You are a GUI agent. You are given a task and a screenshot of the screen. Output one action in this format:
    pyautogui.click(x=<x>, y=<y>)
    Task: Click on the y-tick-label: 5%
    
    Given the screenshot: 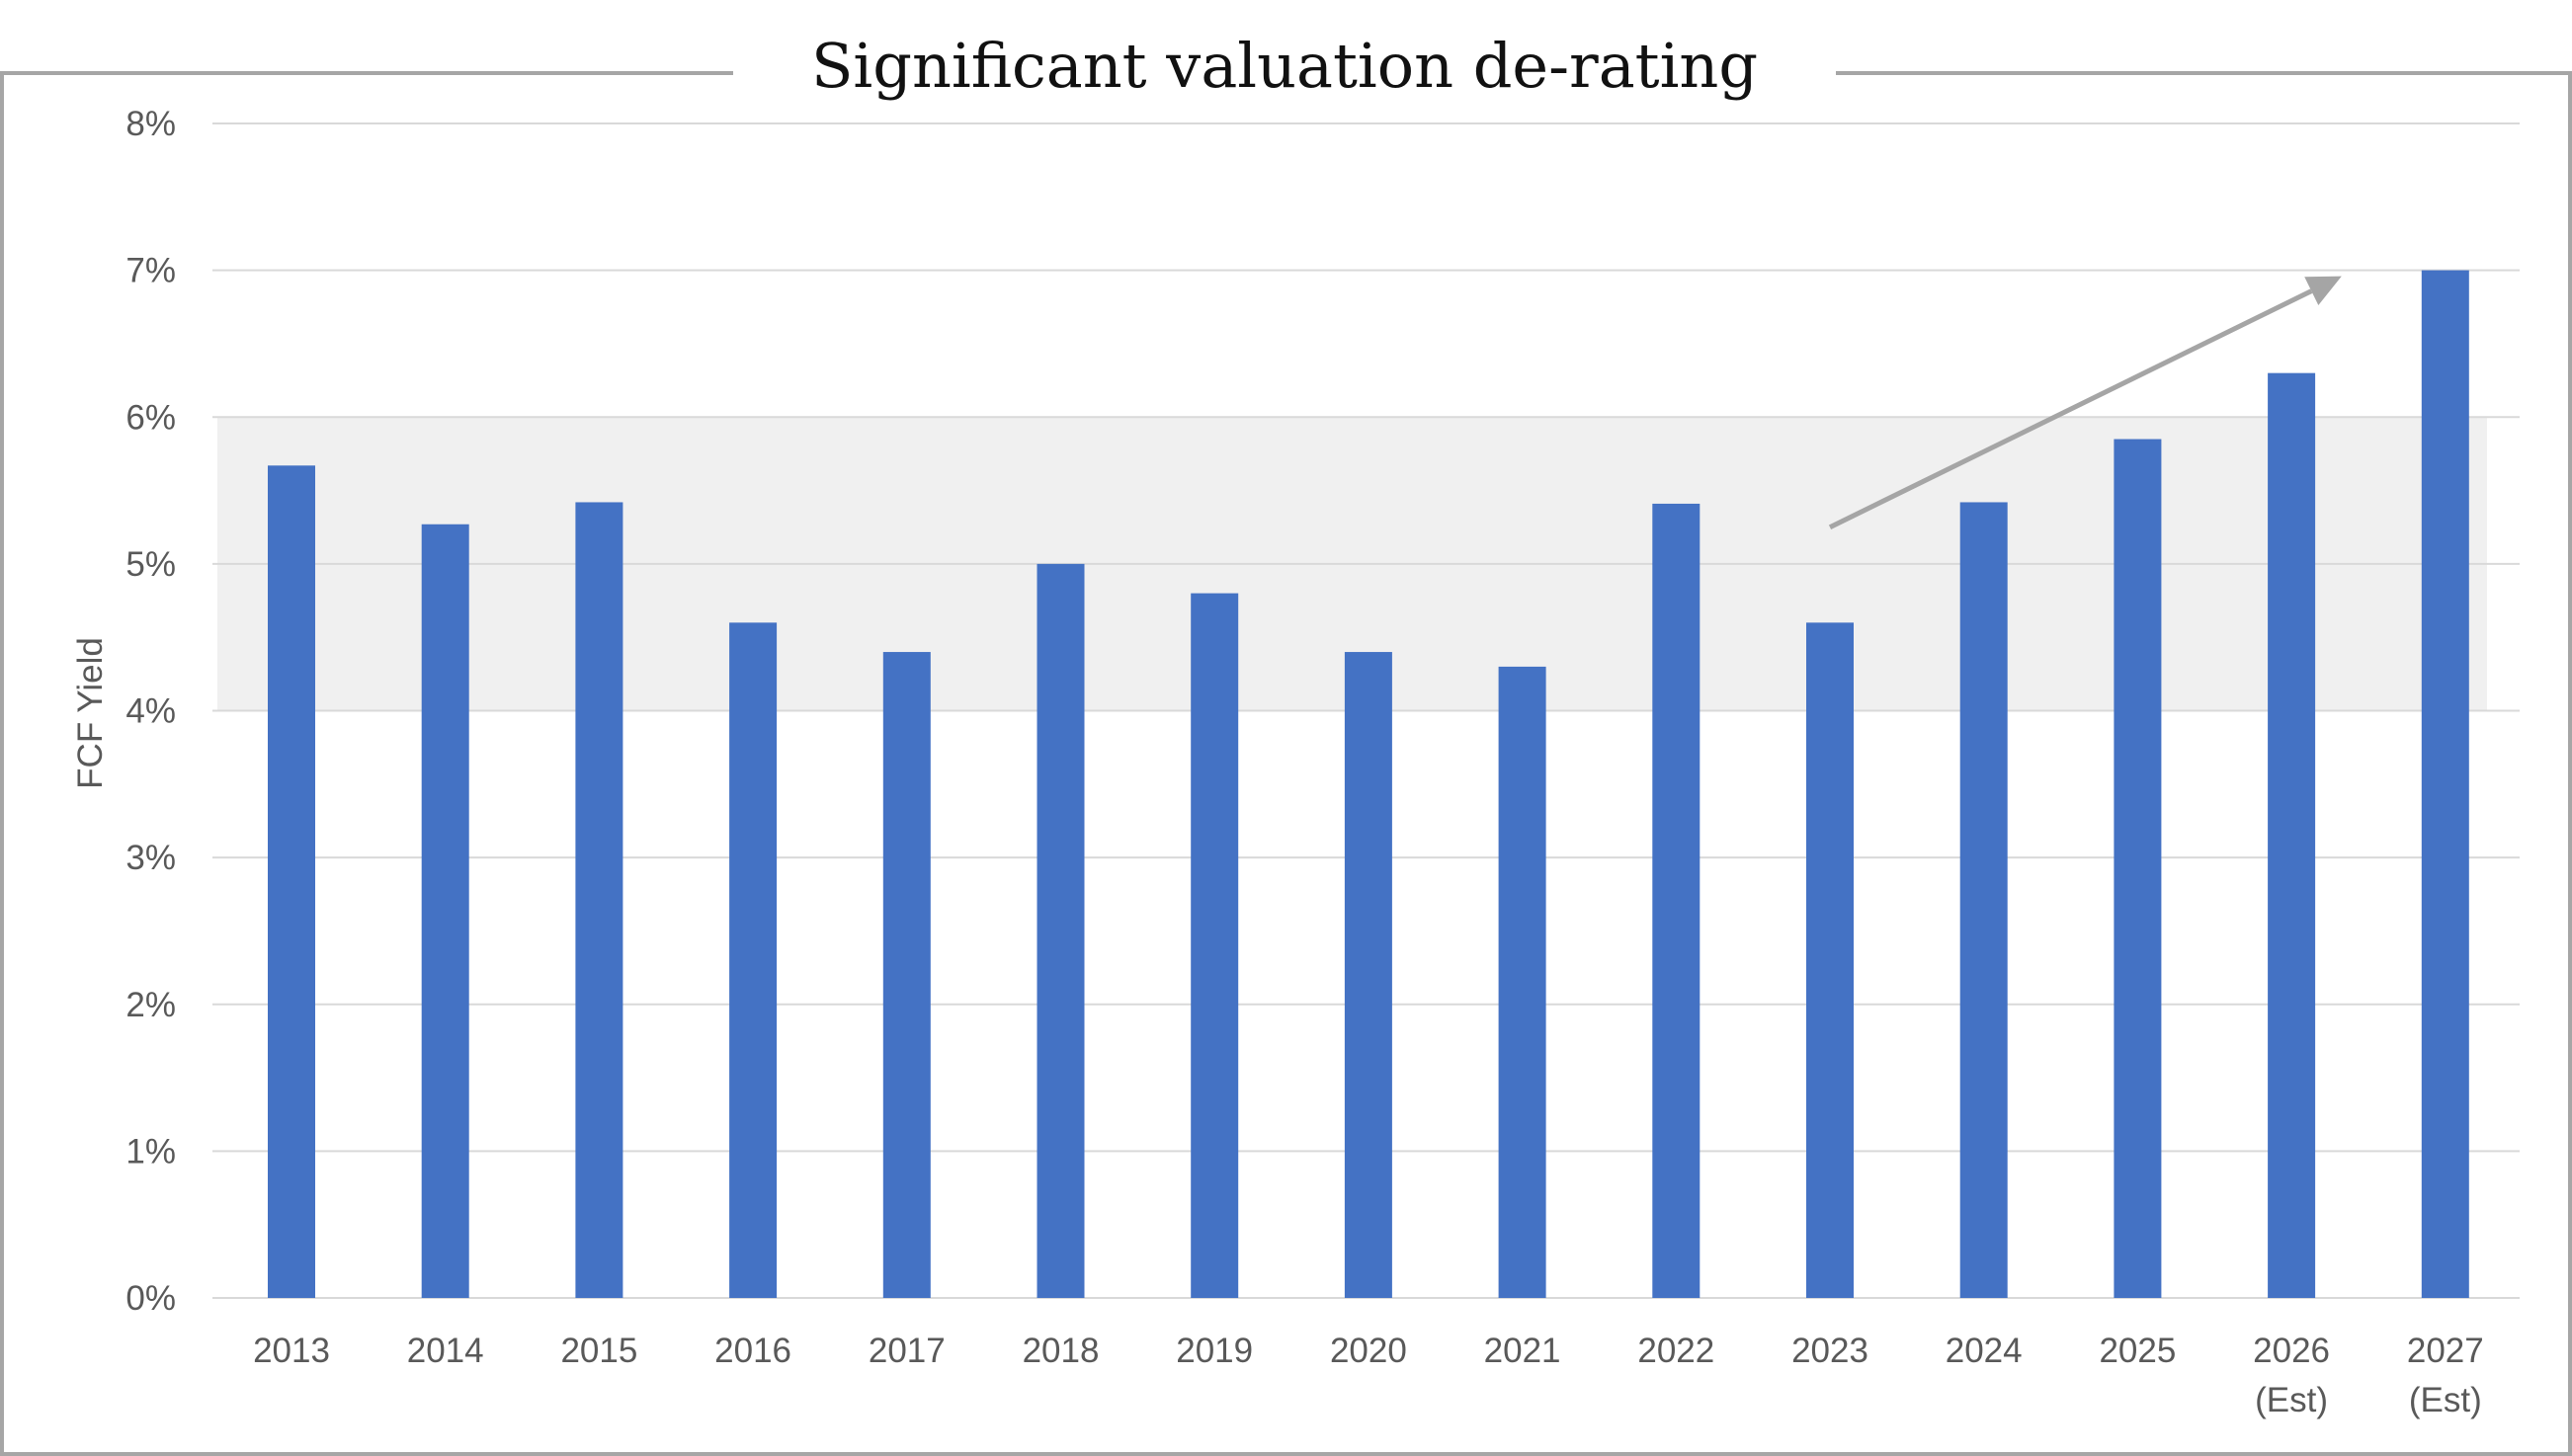 What is the action you would take?
    pyautogui.click(x=150, y=564)
    